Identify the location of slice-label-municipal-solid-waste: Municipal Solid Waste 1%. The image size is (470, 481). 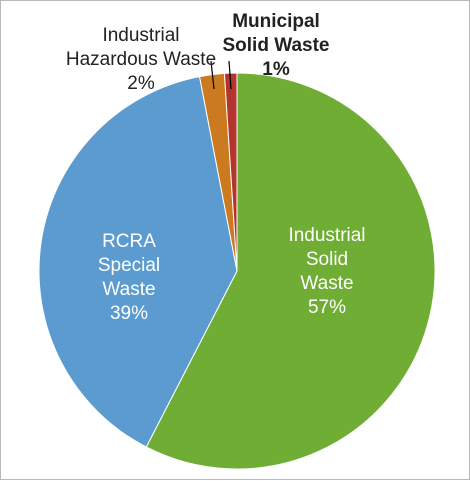
(276, 45).